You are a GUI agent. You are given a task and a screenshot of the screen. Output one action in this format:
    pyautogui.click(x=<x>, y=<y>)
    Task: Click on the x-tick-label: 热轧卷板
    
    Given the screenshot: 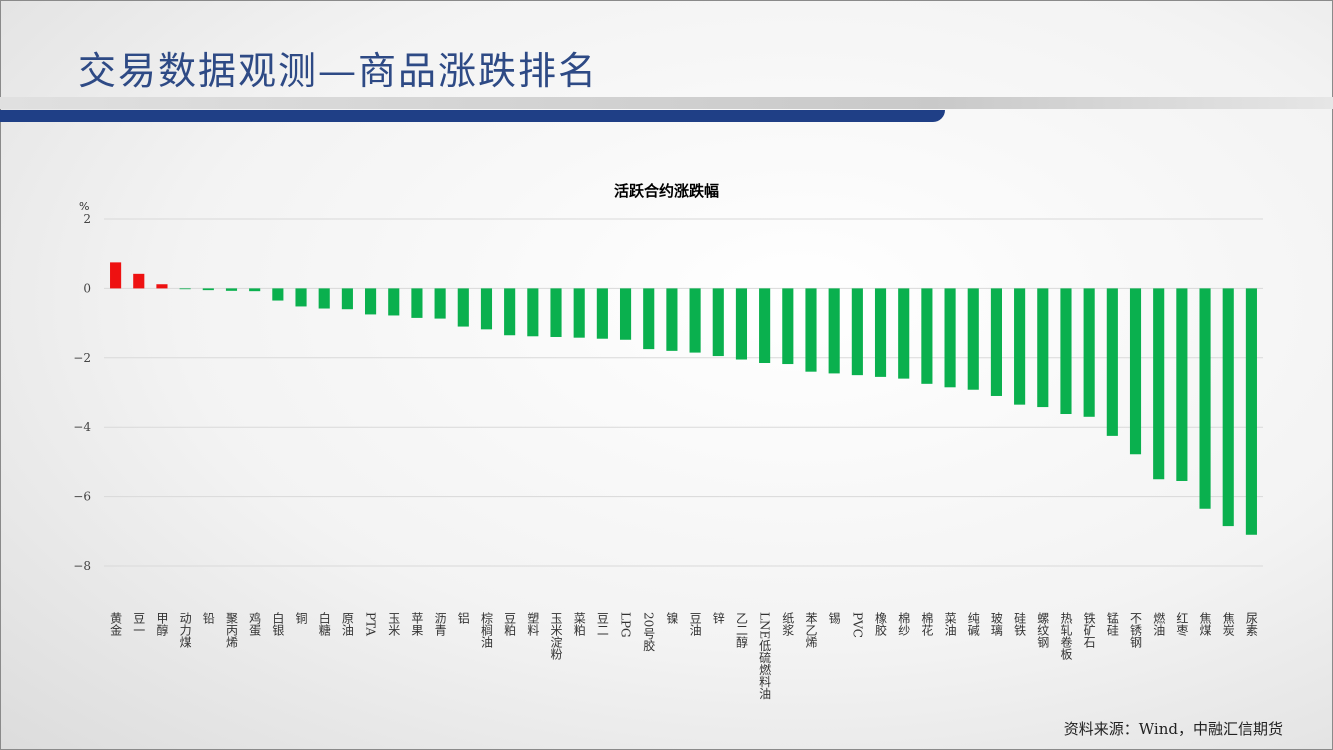 What is the action you would take?
    pyautogui.click(x=1066, y=636)
    